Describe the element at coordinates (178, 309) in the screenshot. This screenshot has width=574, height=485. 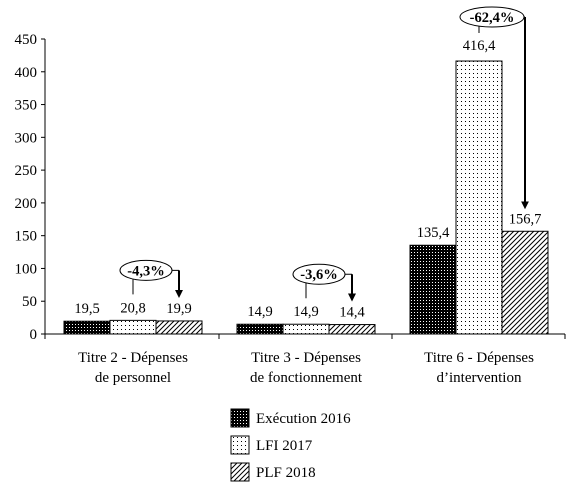
I see `data-label: 19,9` at that location.